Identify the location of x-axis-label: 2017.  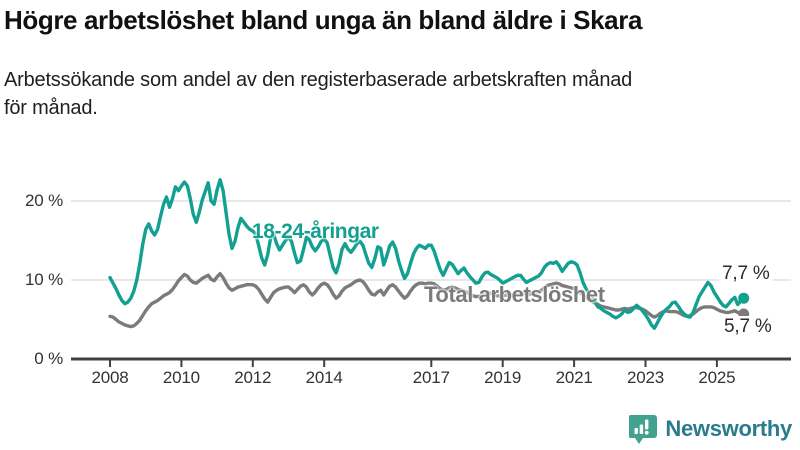
(431, 377).